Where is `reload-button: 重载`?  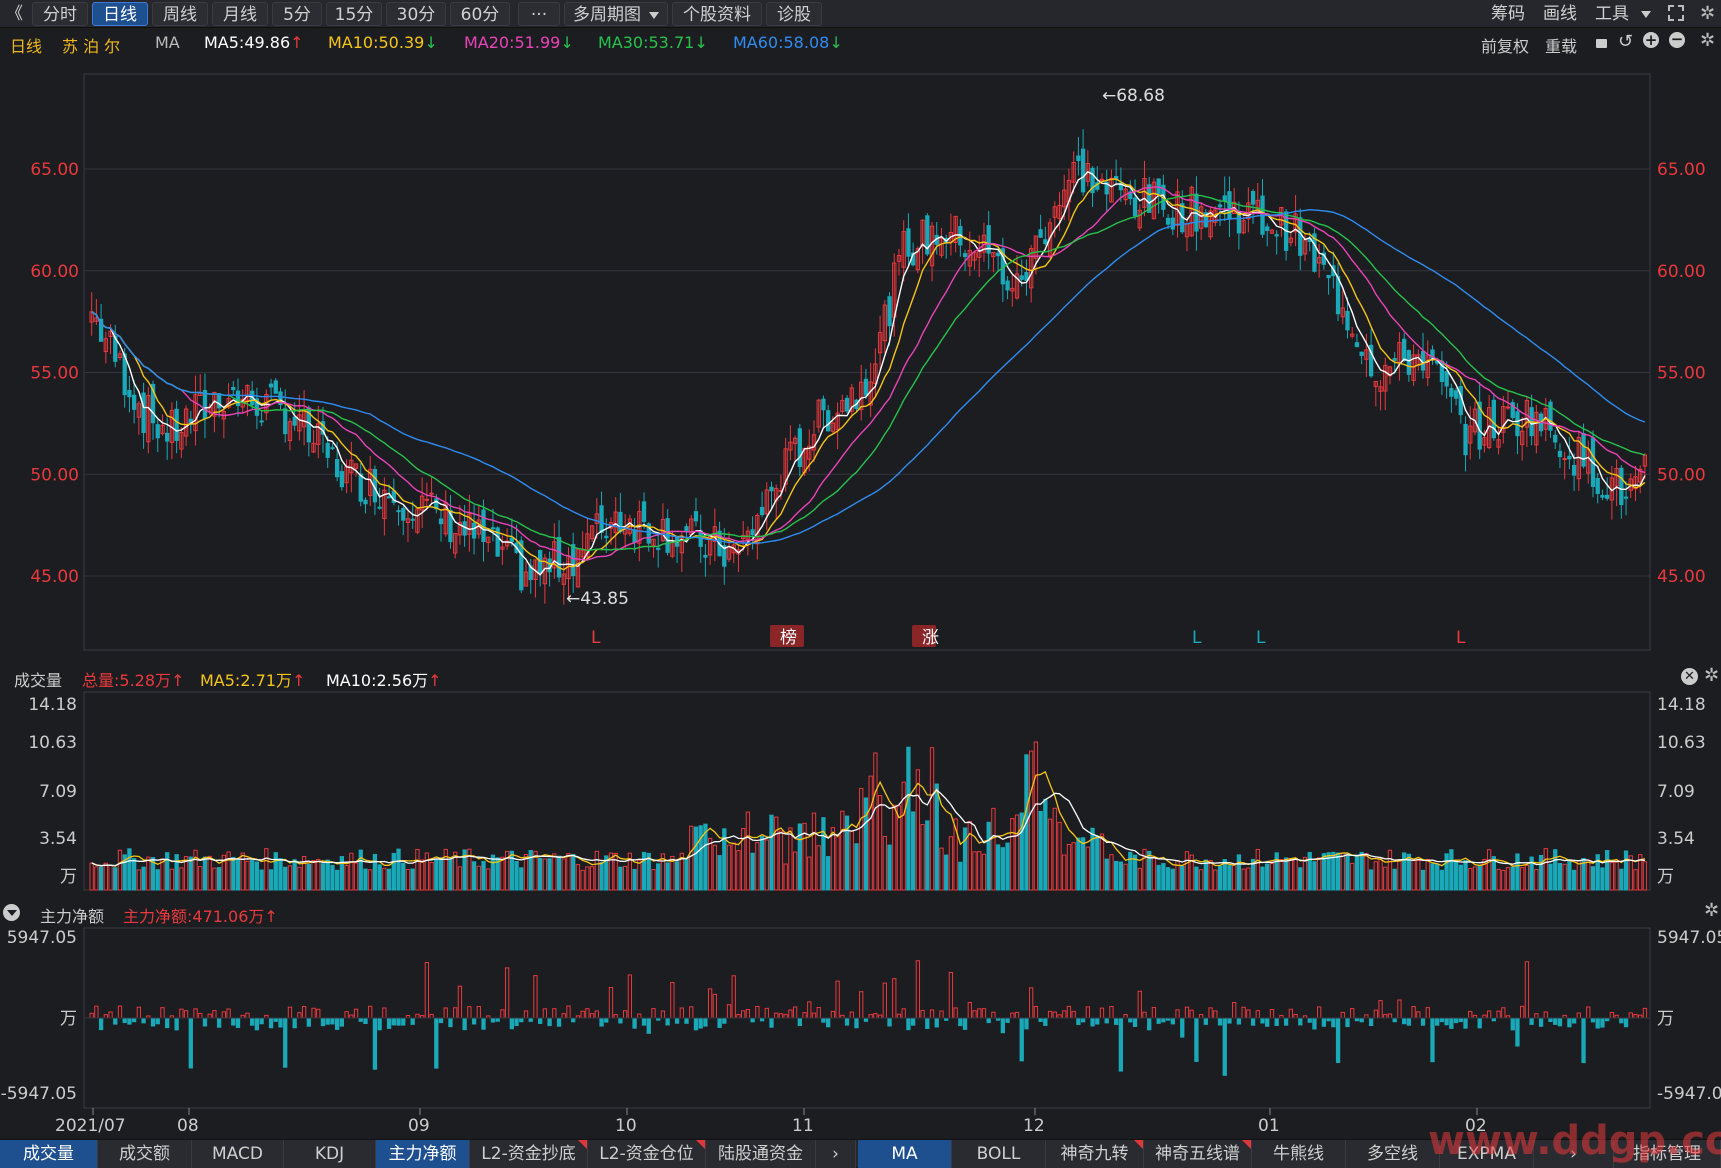
reload-button: 重载 is located at coordinates (1561, 46).